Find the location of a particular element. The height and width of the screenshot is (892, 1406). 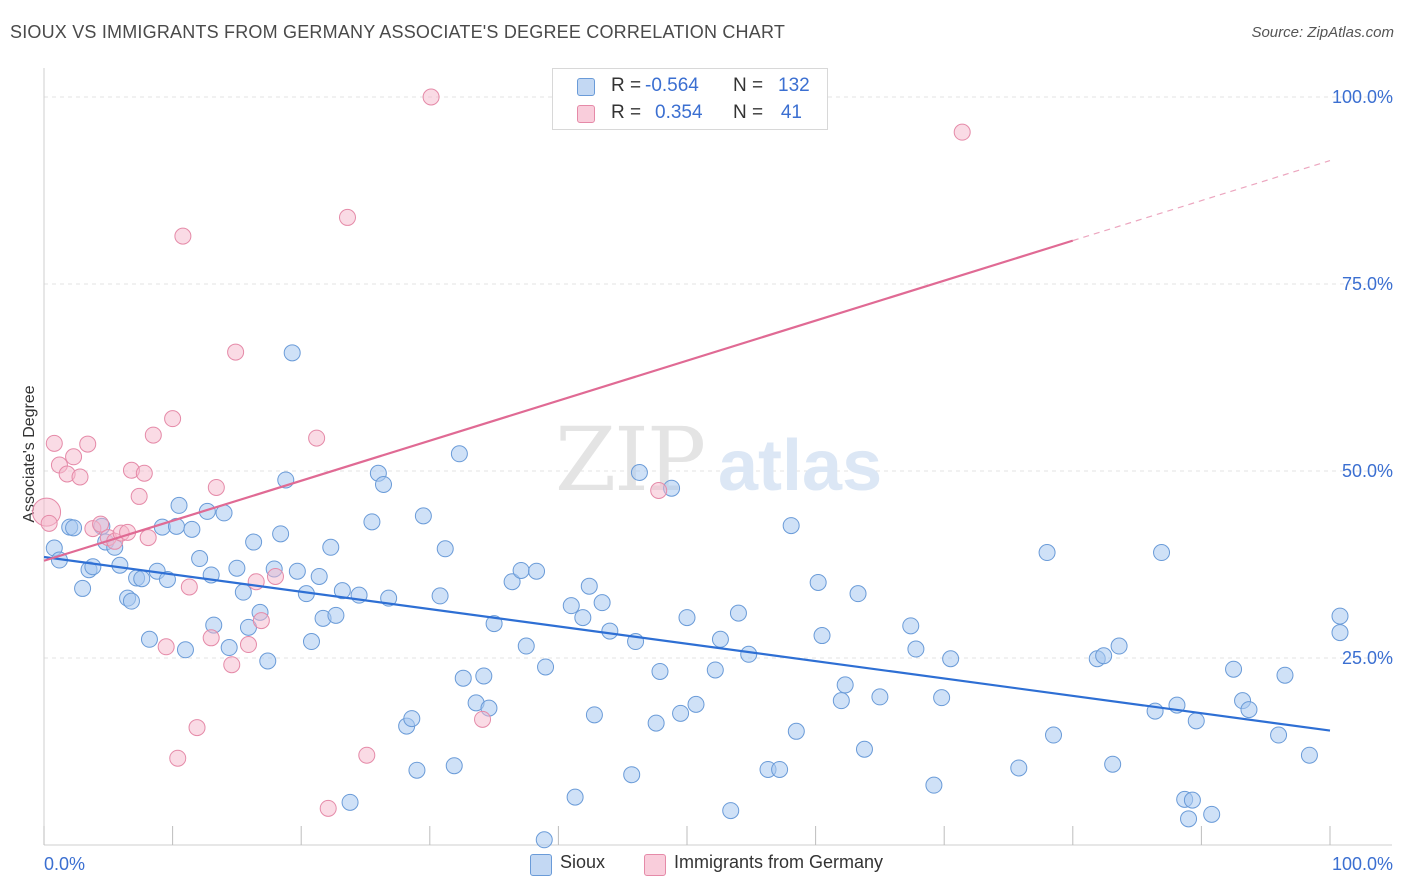

r-label: R = is located at coordinates (626, 112).